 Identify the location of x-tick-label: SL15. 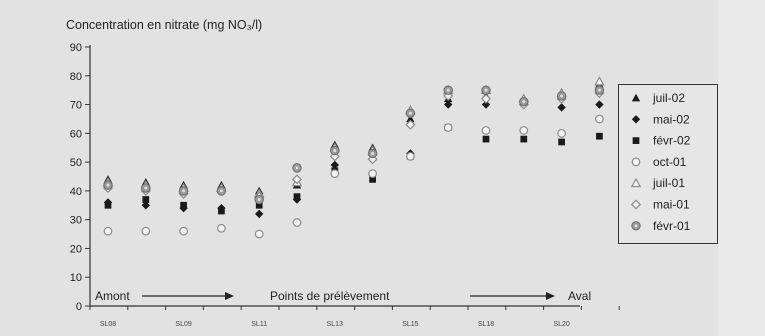
(410, 324).